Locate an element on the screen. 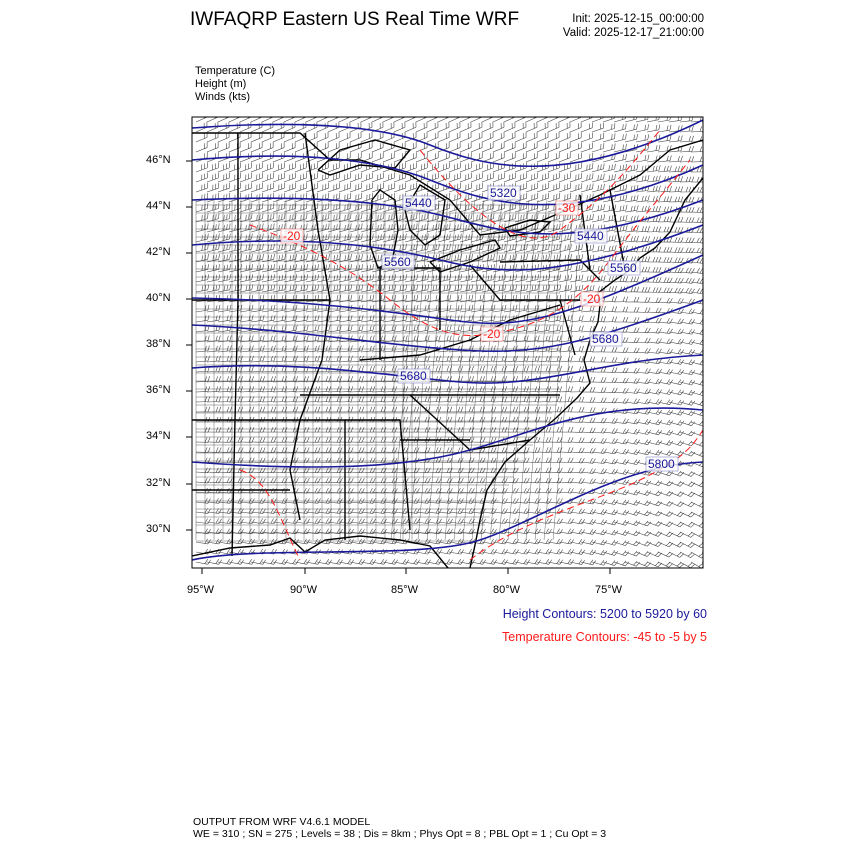 The image size is (850, 850). temperature-label: -30 is located at coordinates (567, 208).